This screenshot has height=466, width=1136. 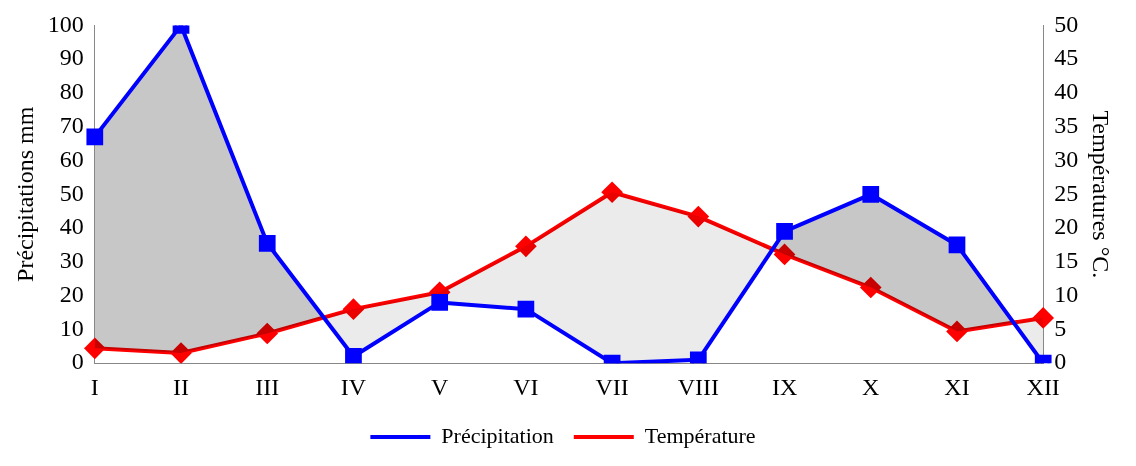 I want to click on y2-tick-label: 10, so click(x=1066, y=293).